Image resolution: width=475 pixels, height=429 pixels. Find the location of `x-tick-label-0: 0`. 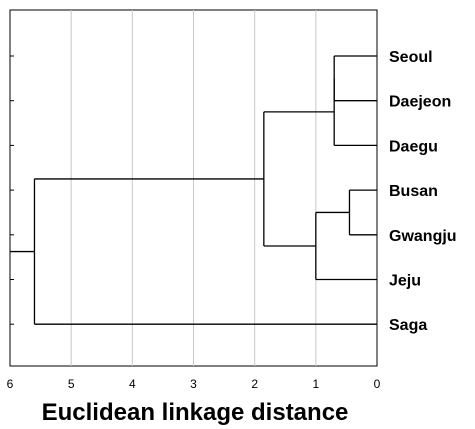

x-tick-label-0: 0 is located at coordinates (377, 384).